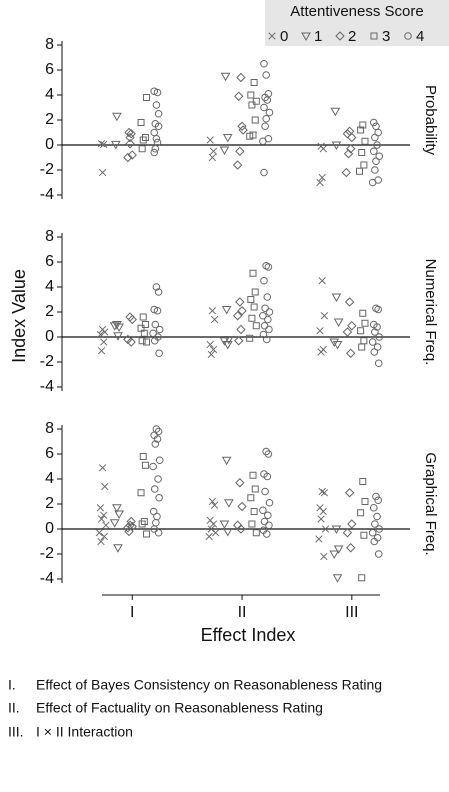 The height and width of the screenshot is (792, 449). Describe the element at coordinates (47, 361) in the screenshot. I see `y-tick-label: -2` at that location.